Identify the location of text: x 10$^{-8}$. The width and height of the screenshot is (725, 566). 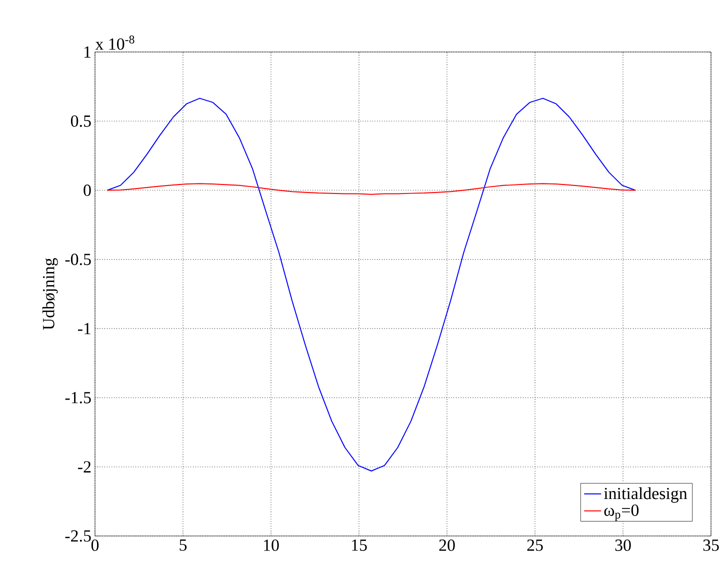
(114, 42).